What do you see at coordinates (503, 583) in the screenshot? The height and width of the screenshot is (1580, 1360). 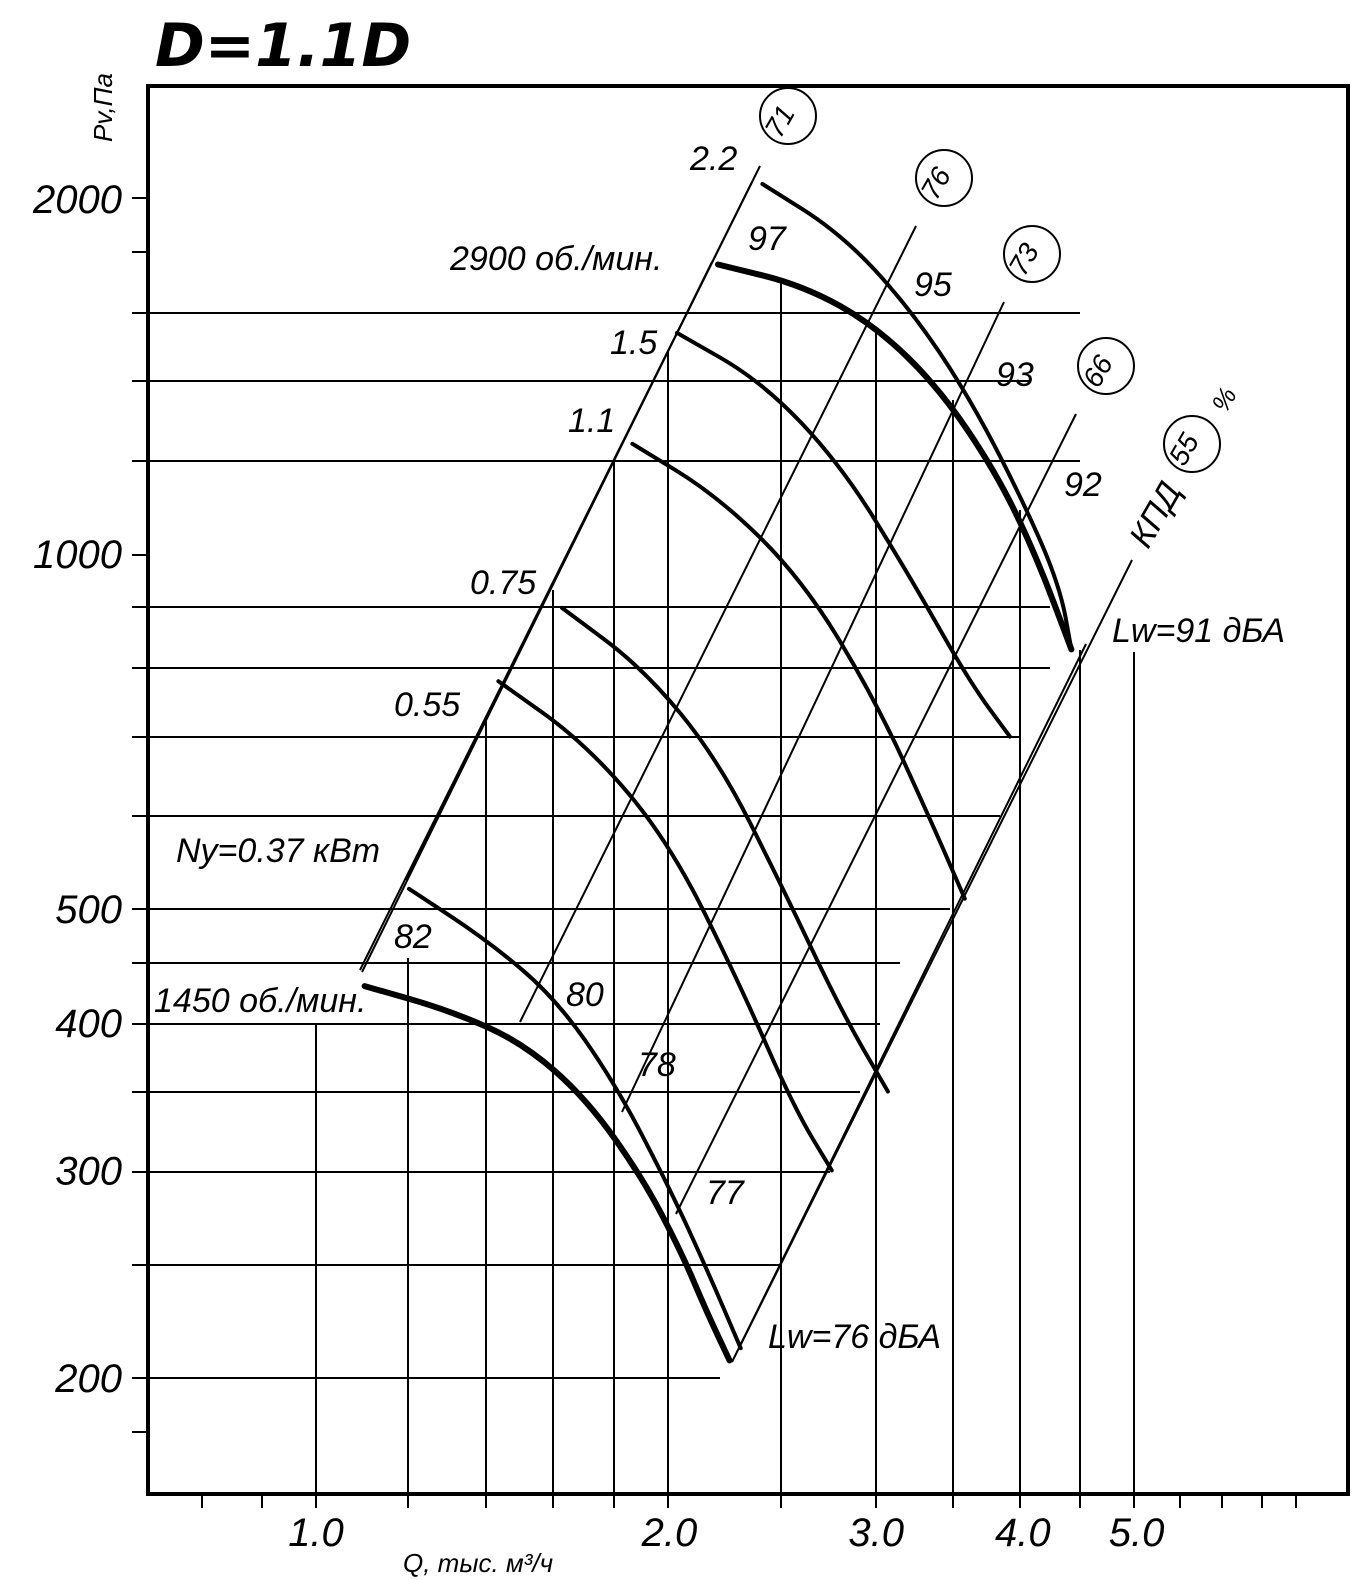 I see `power-label-2: 0.75` at bounding box center [503, 583].